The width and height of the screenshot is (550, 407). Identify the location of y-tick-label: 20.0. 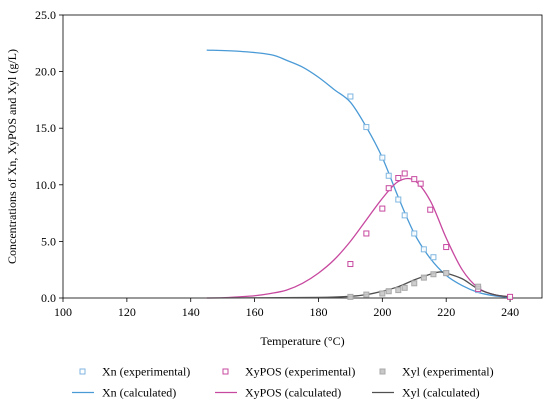
(45, 72).